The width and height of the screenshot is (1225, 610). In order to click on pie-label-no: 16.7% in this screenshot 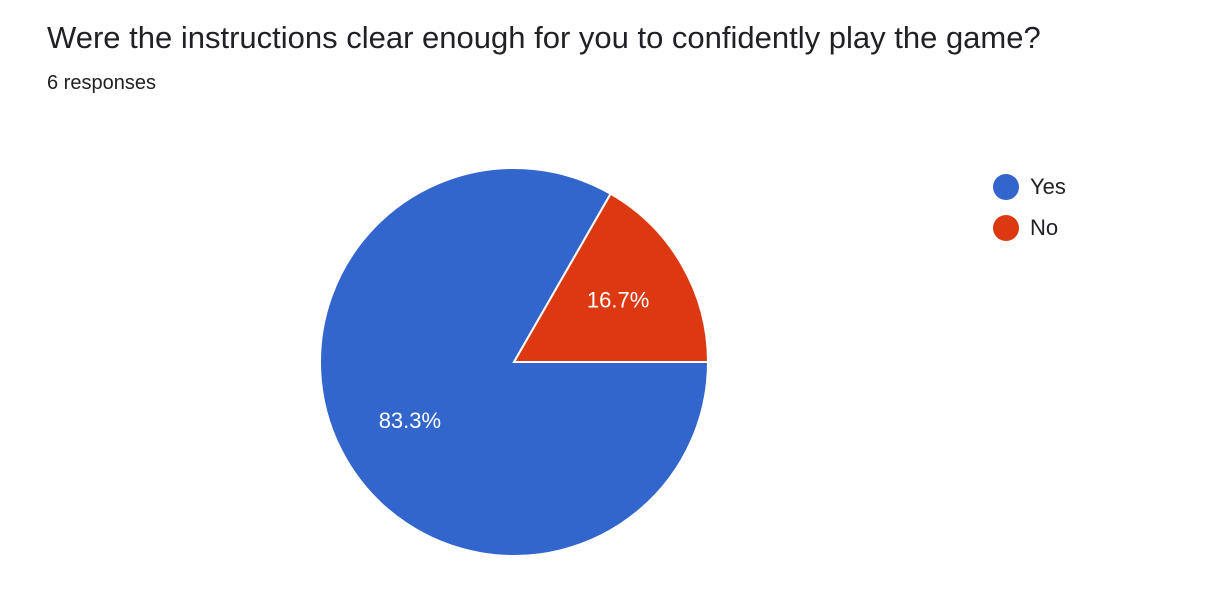, I will do `click(618, 300)`.